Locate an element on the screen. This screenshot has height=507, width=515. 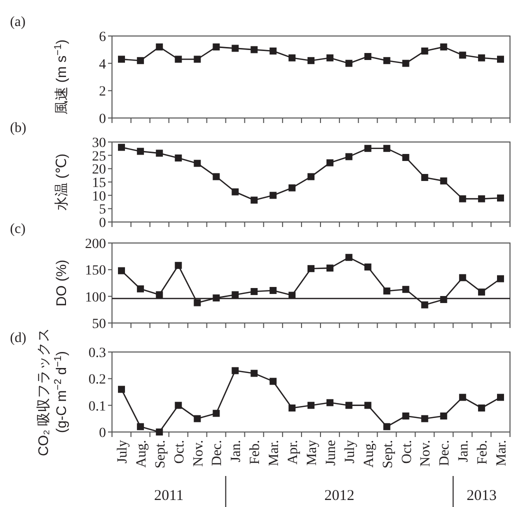
y-axis-title: DO (%) is located at coordinates (61, 283).